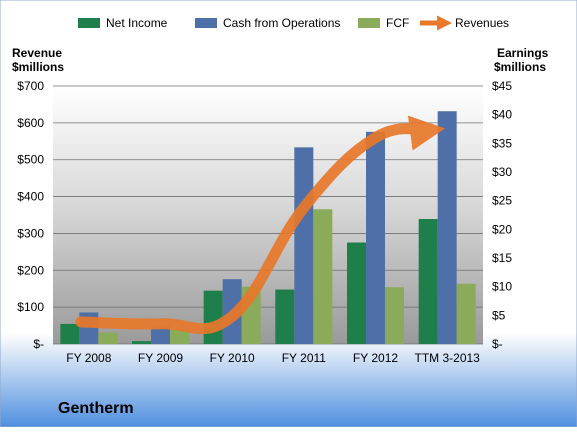 The width and height of the screenshot is (577, 432). What do you see at coordinates (30, 270) in the screenshot?
I see `left-axis-tick-label: $200` at bounding box center [30, 270].